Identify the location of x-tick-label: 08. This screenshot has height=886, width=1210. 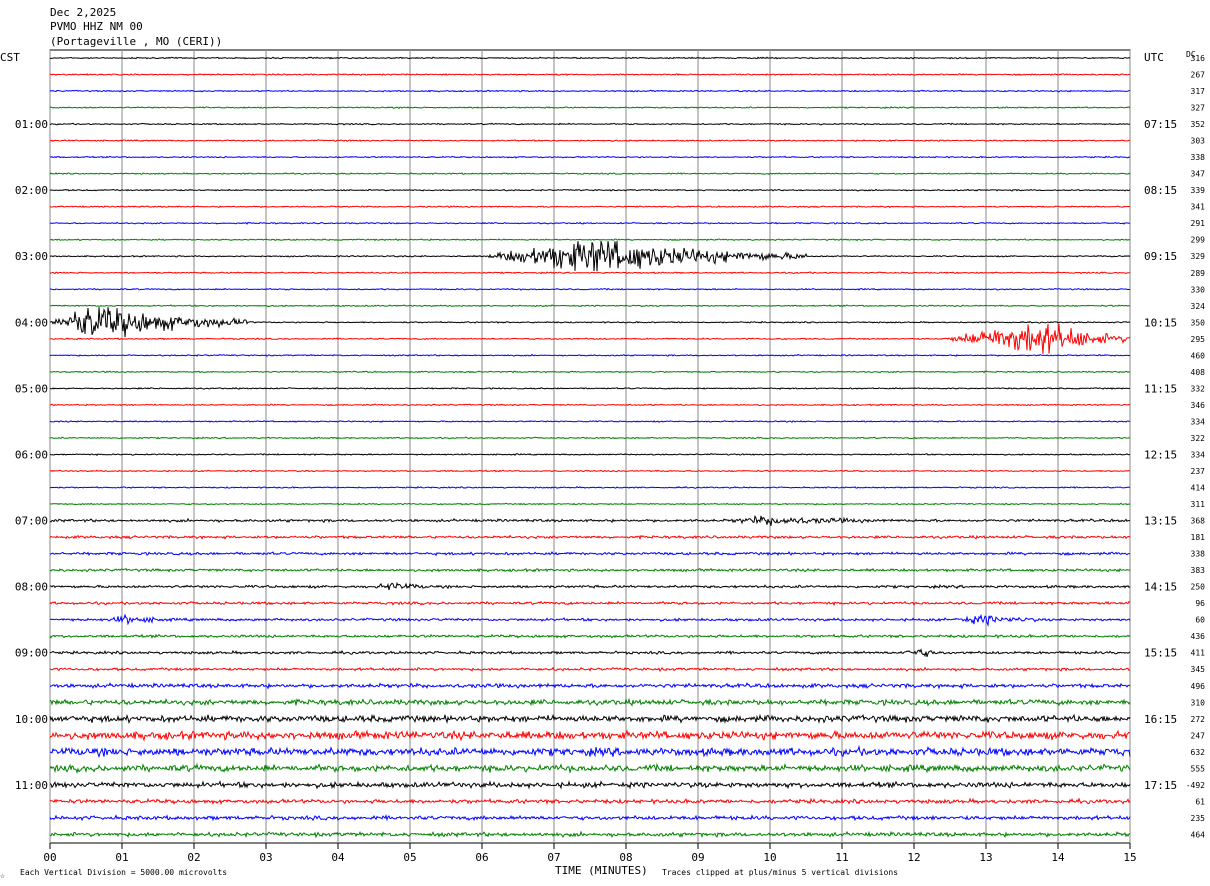
(625, 857).